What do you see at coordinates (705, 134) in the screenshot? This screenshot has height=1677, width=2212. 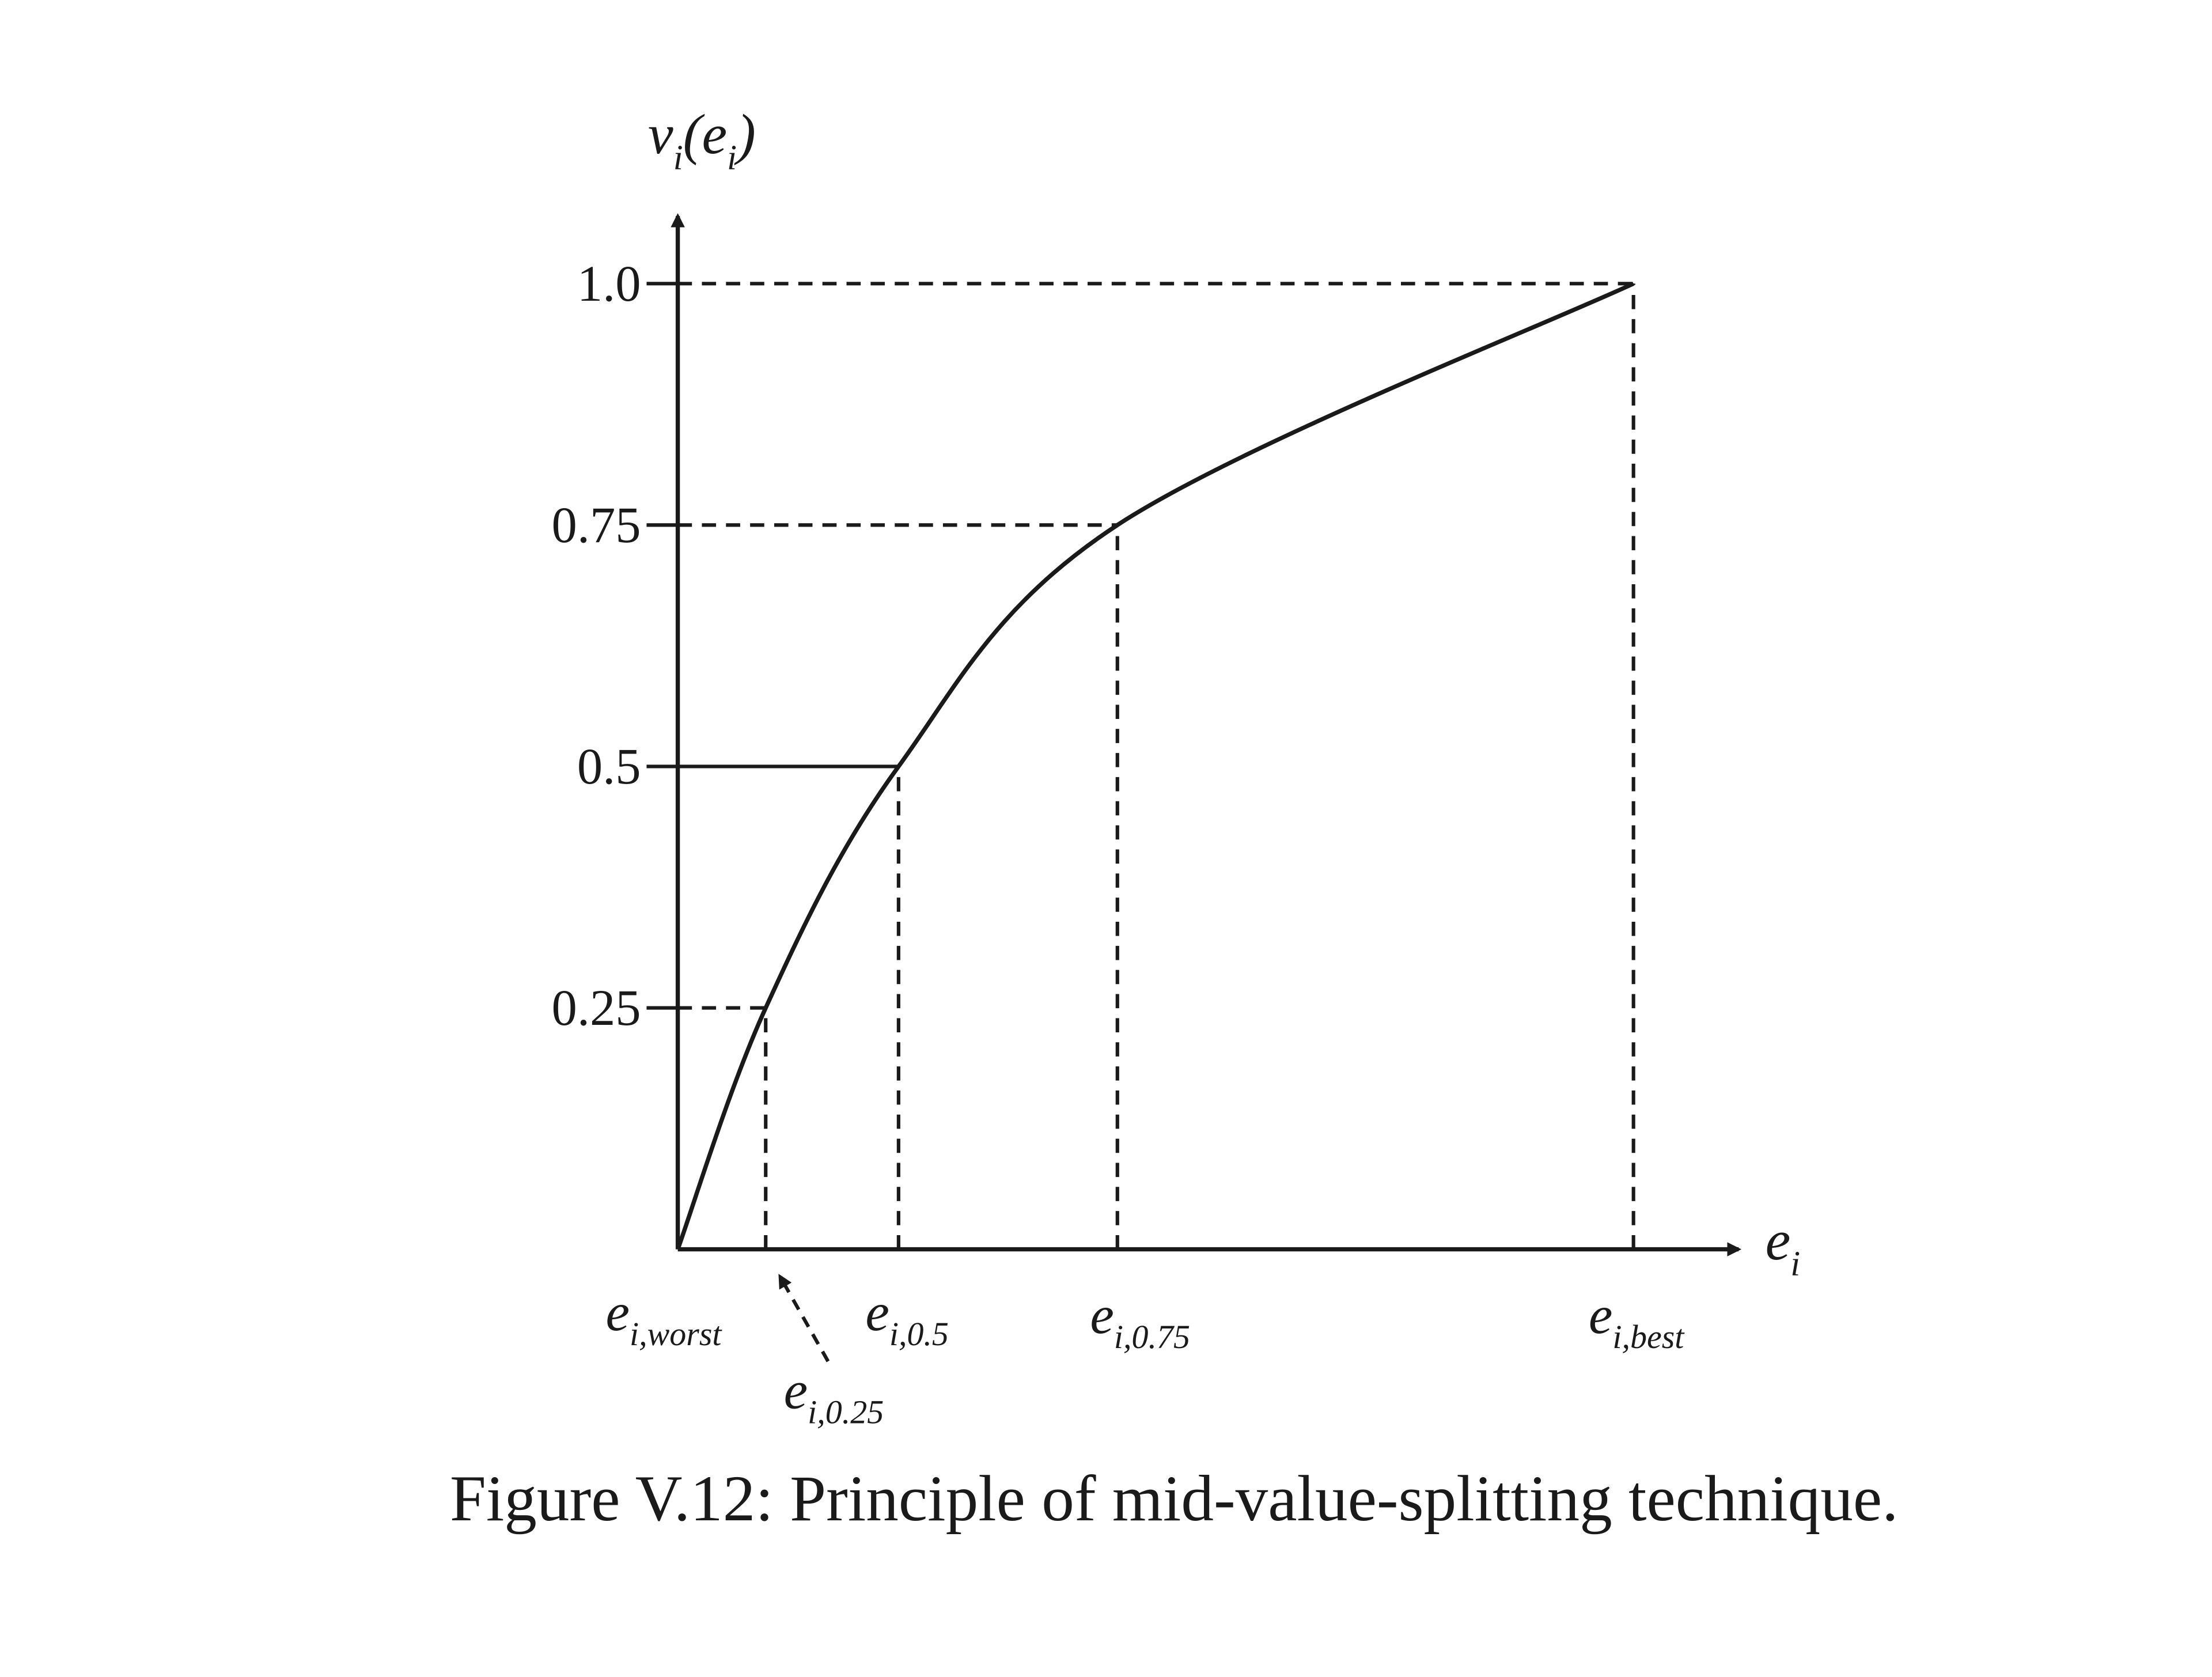 I see `label-part: (e` at bounding box center [705, 134].